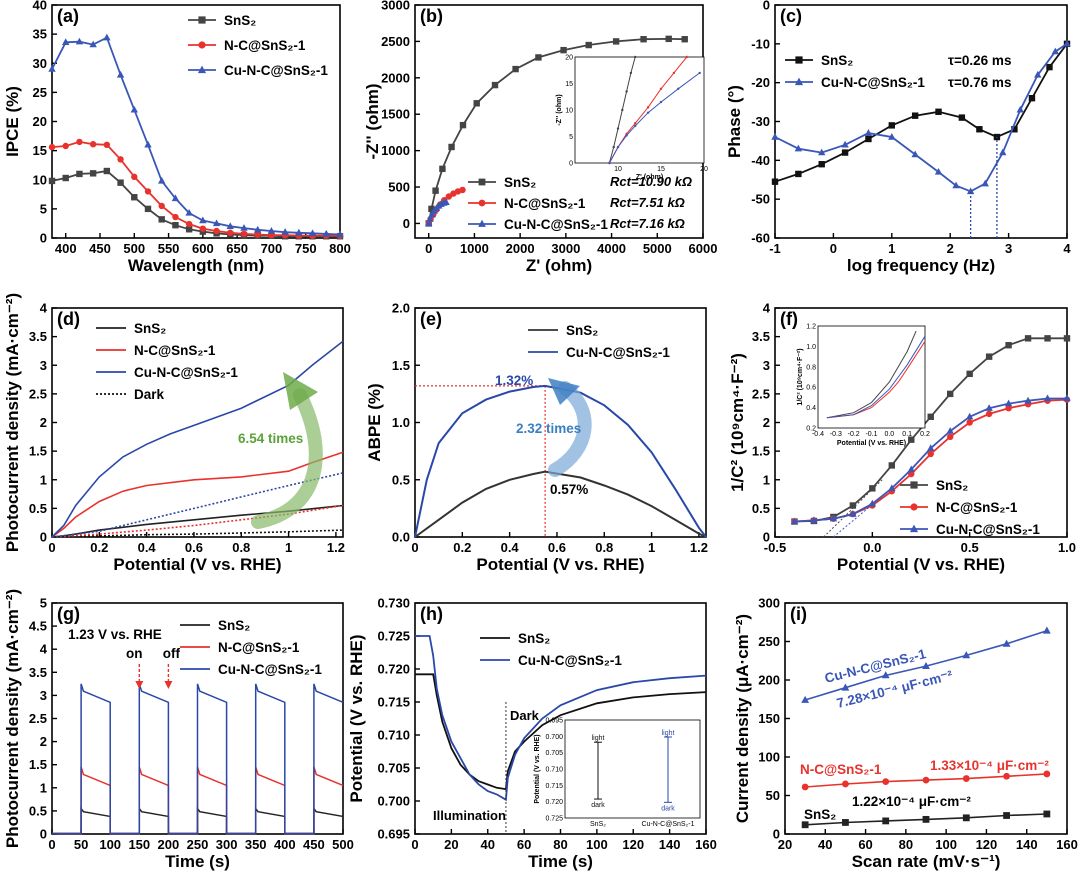 Image resolution: width=1080 pixels, height=875 pixels. Describe the element at coordinates (761, 336) in the screenshot. I see `y-tick-label: 3.5` at that location.